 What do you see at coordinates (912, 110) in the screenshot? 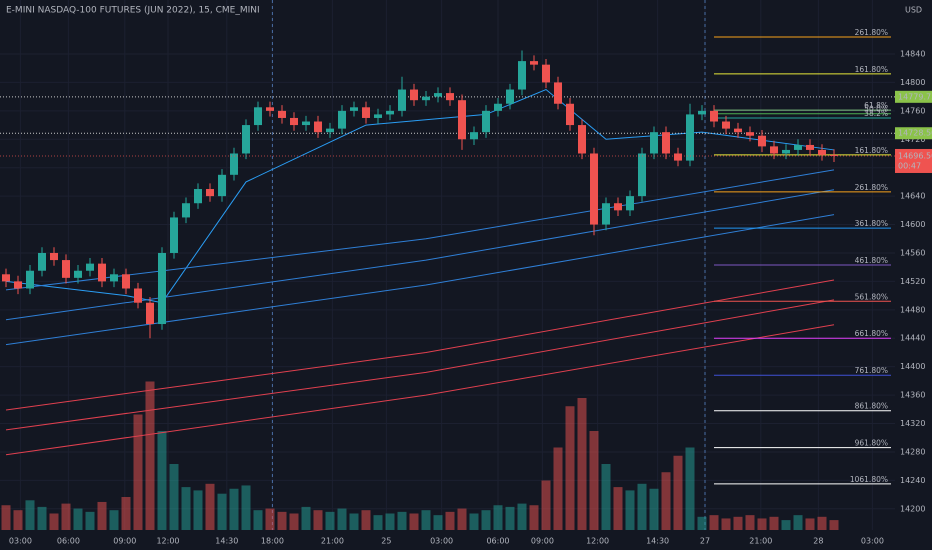
I see `y-tick-label: 14760` at bounding box center [912, 110].